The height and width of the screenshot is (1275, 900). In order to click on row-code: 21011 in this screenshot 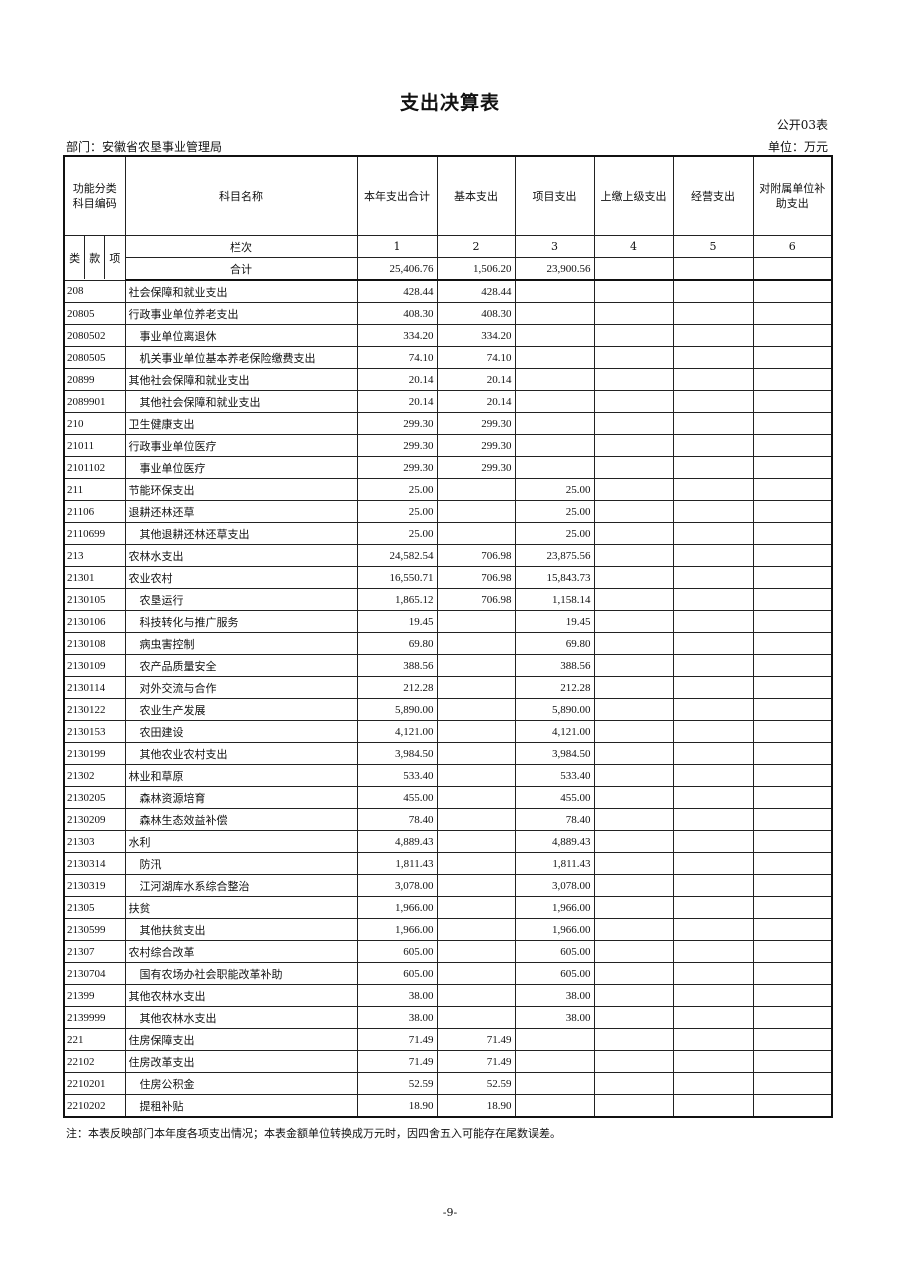, I will do `click(94, 445)`.